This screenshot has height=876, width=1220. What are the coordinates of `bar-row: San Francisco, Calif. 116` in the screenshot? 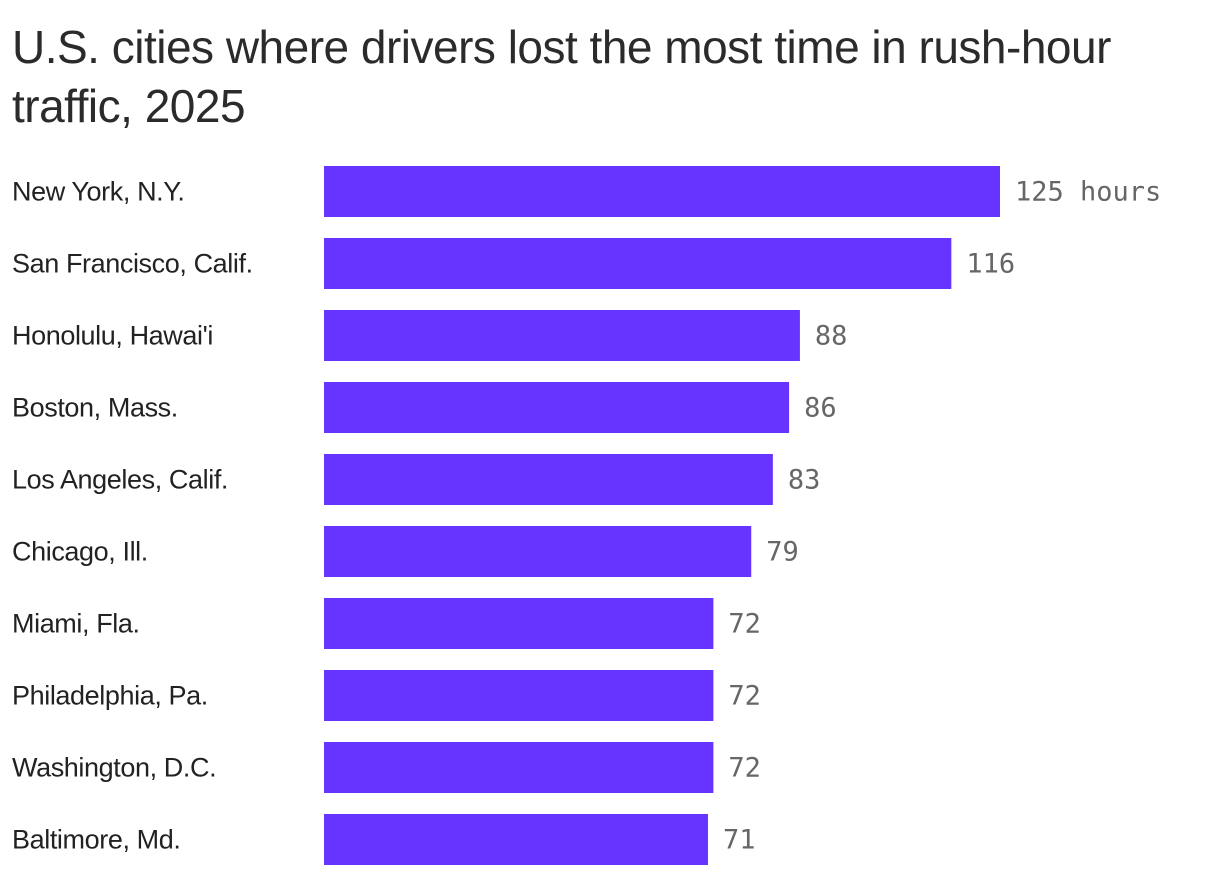 It's located at (513, 263).